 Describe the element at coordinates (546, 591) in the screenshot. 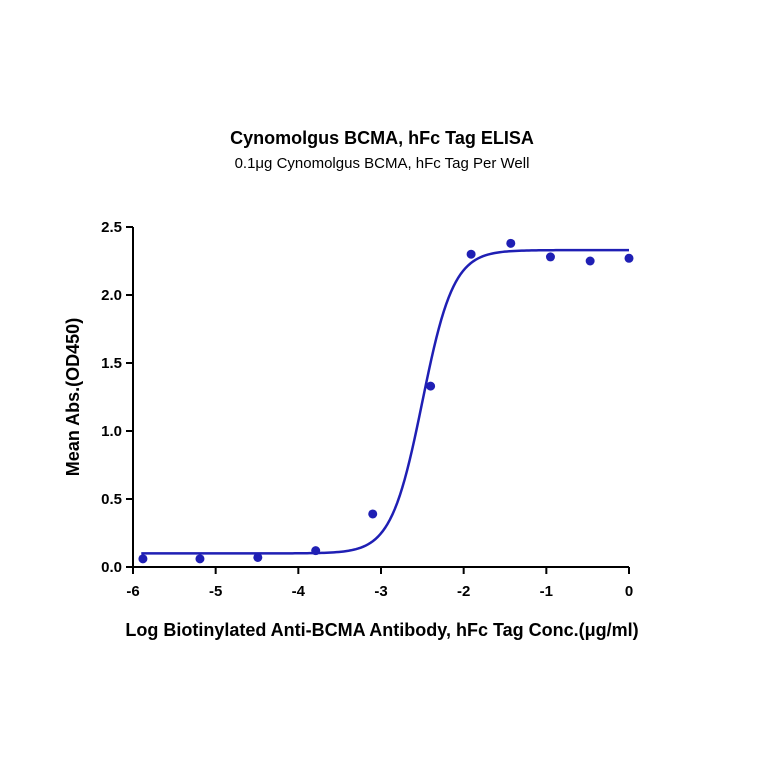

I see `x-tick-label: -1` at that location.